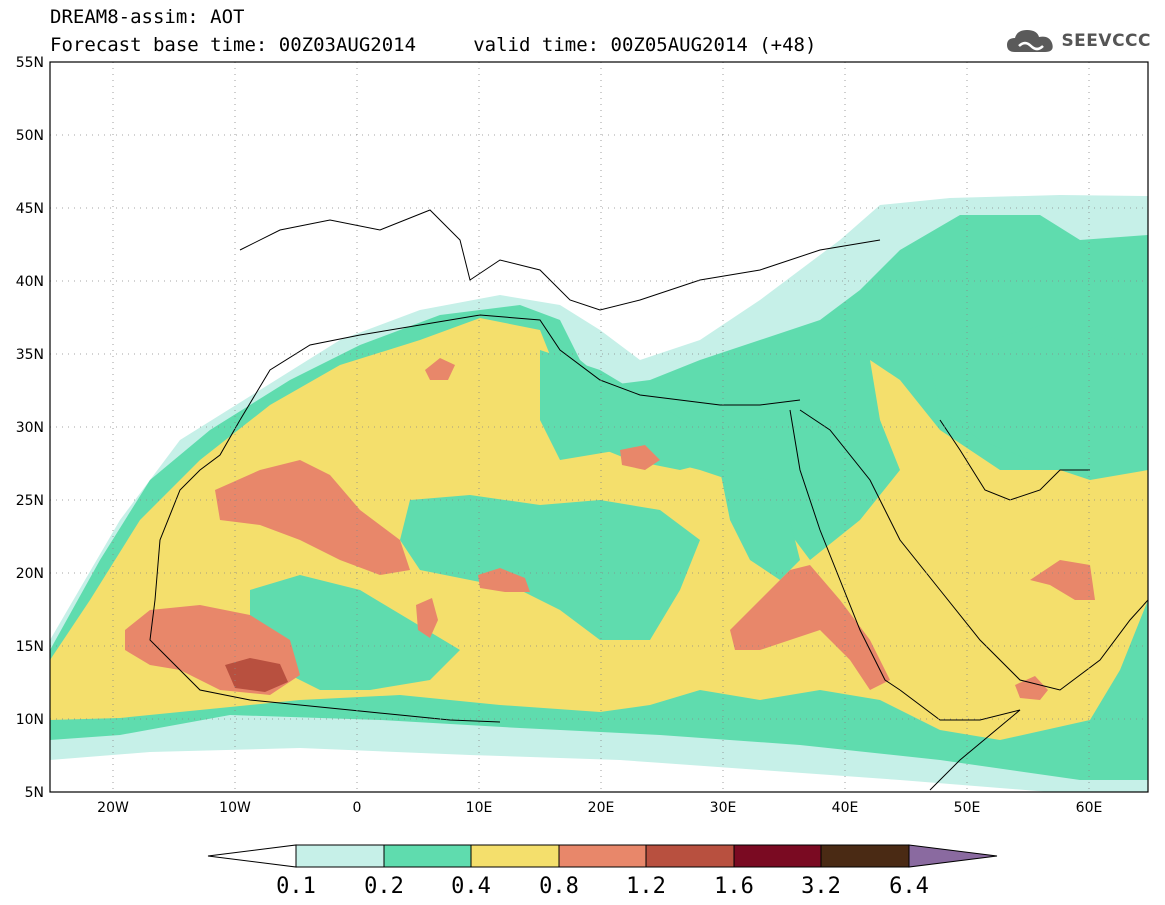 This screenshot has height=905, width=1165. What do you see at coordinates (252, 856) in the screenshot?
I see `colorbar-min-arrow` at bounding box center [252, 856].